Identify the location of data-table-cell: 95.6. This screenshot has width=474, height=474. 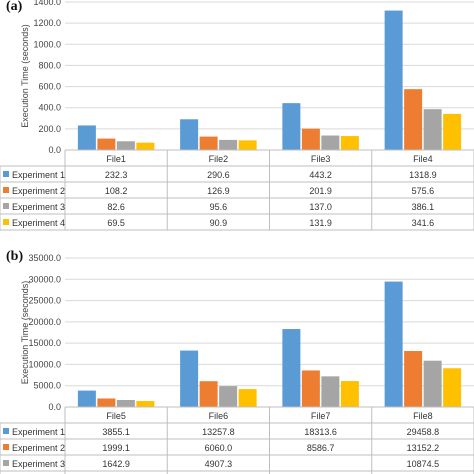
(219, 207).